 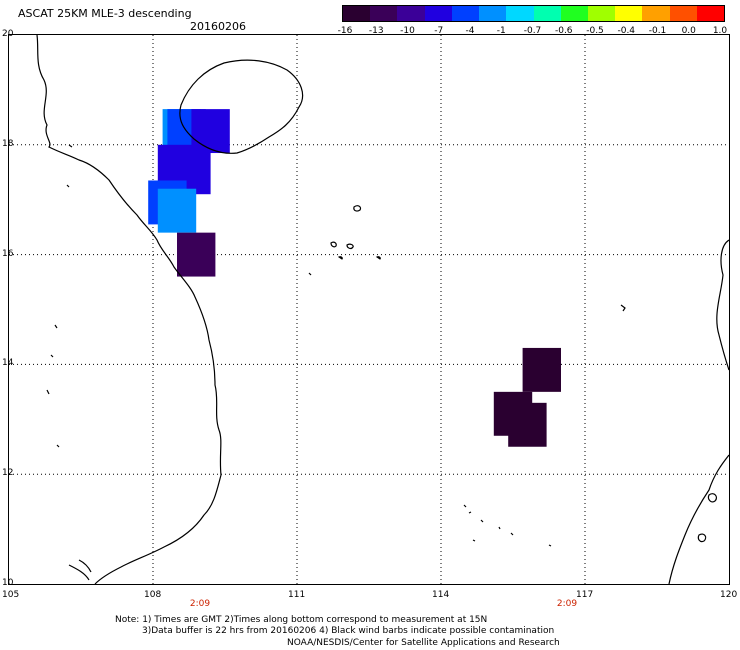 I want to click on map-date: 20160206, so click(x=218, y=26).